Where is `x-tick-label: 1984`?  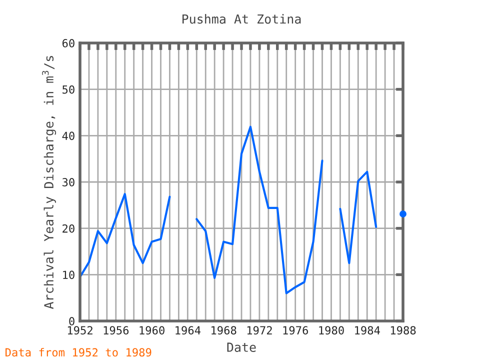
x-tick-label: 1984 is located at coordinates (367, 330).